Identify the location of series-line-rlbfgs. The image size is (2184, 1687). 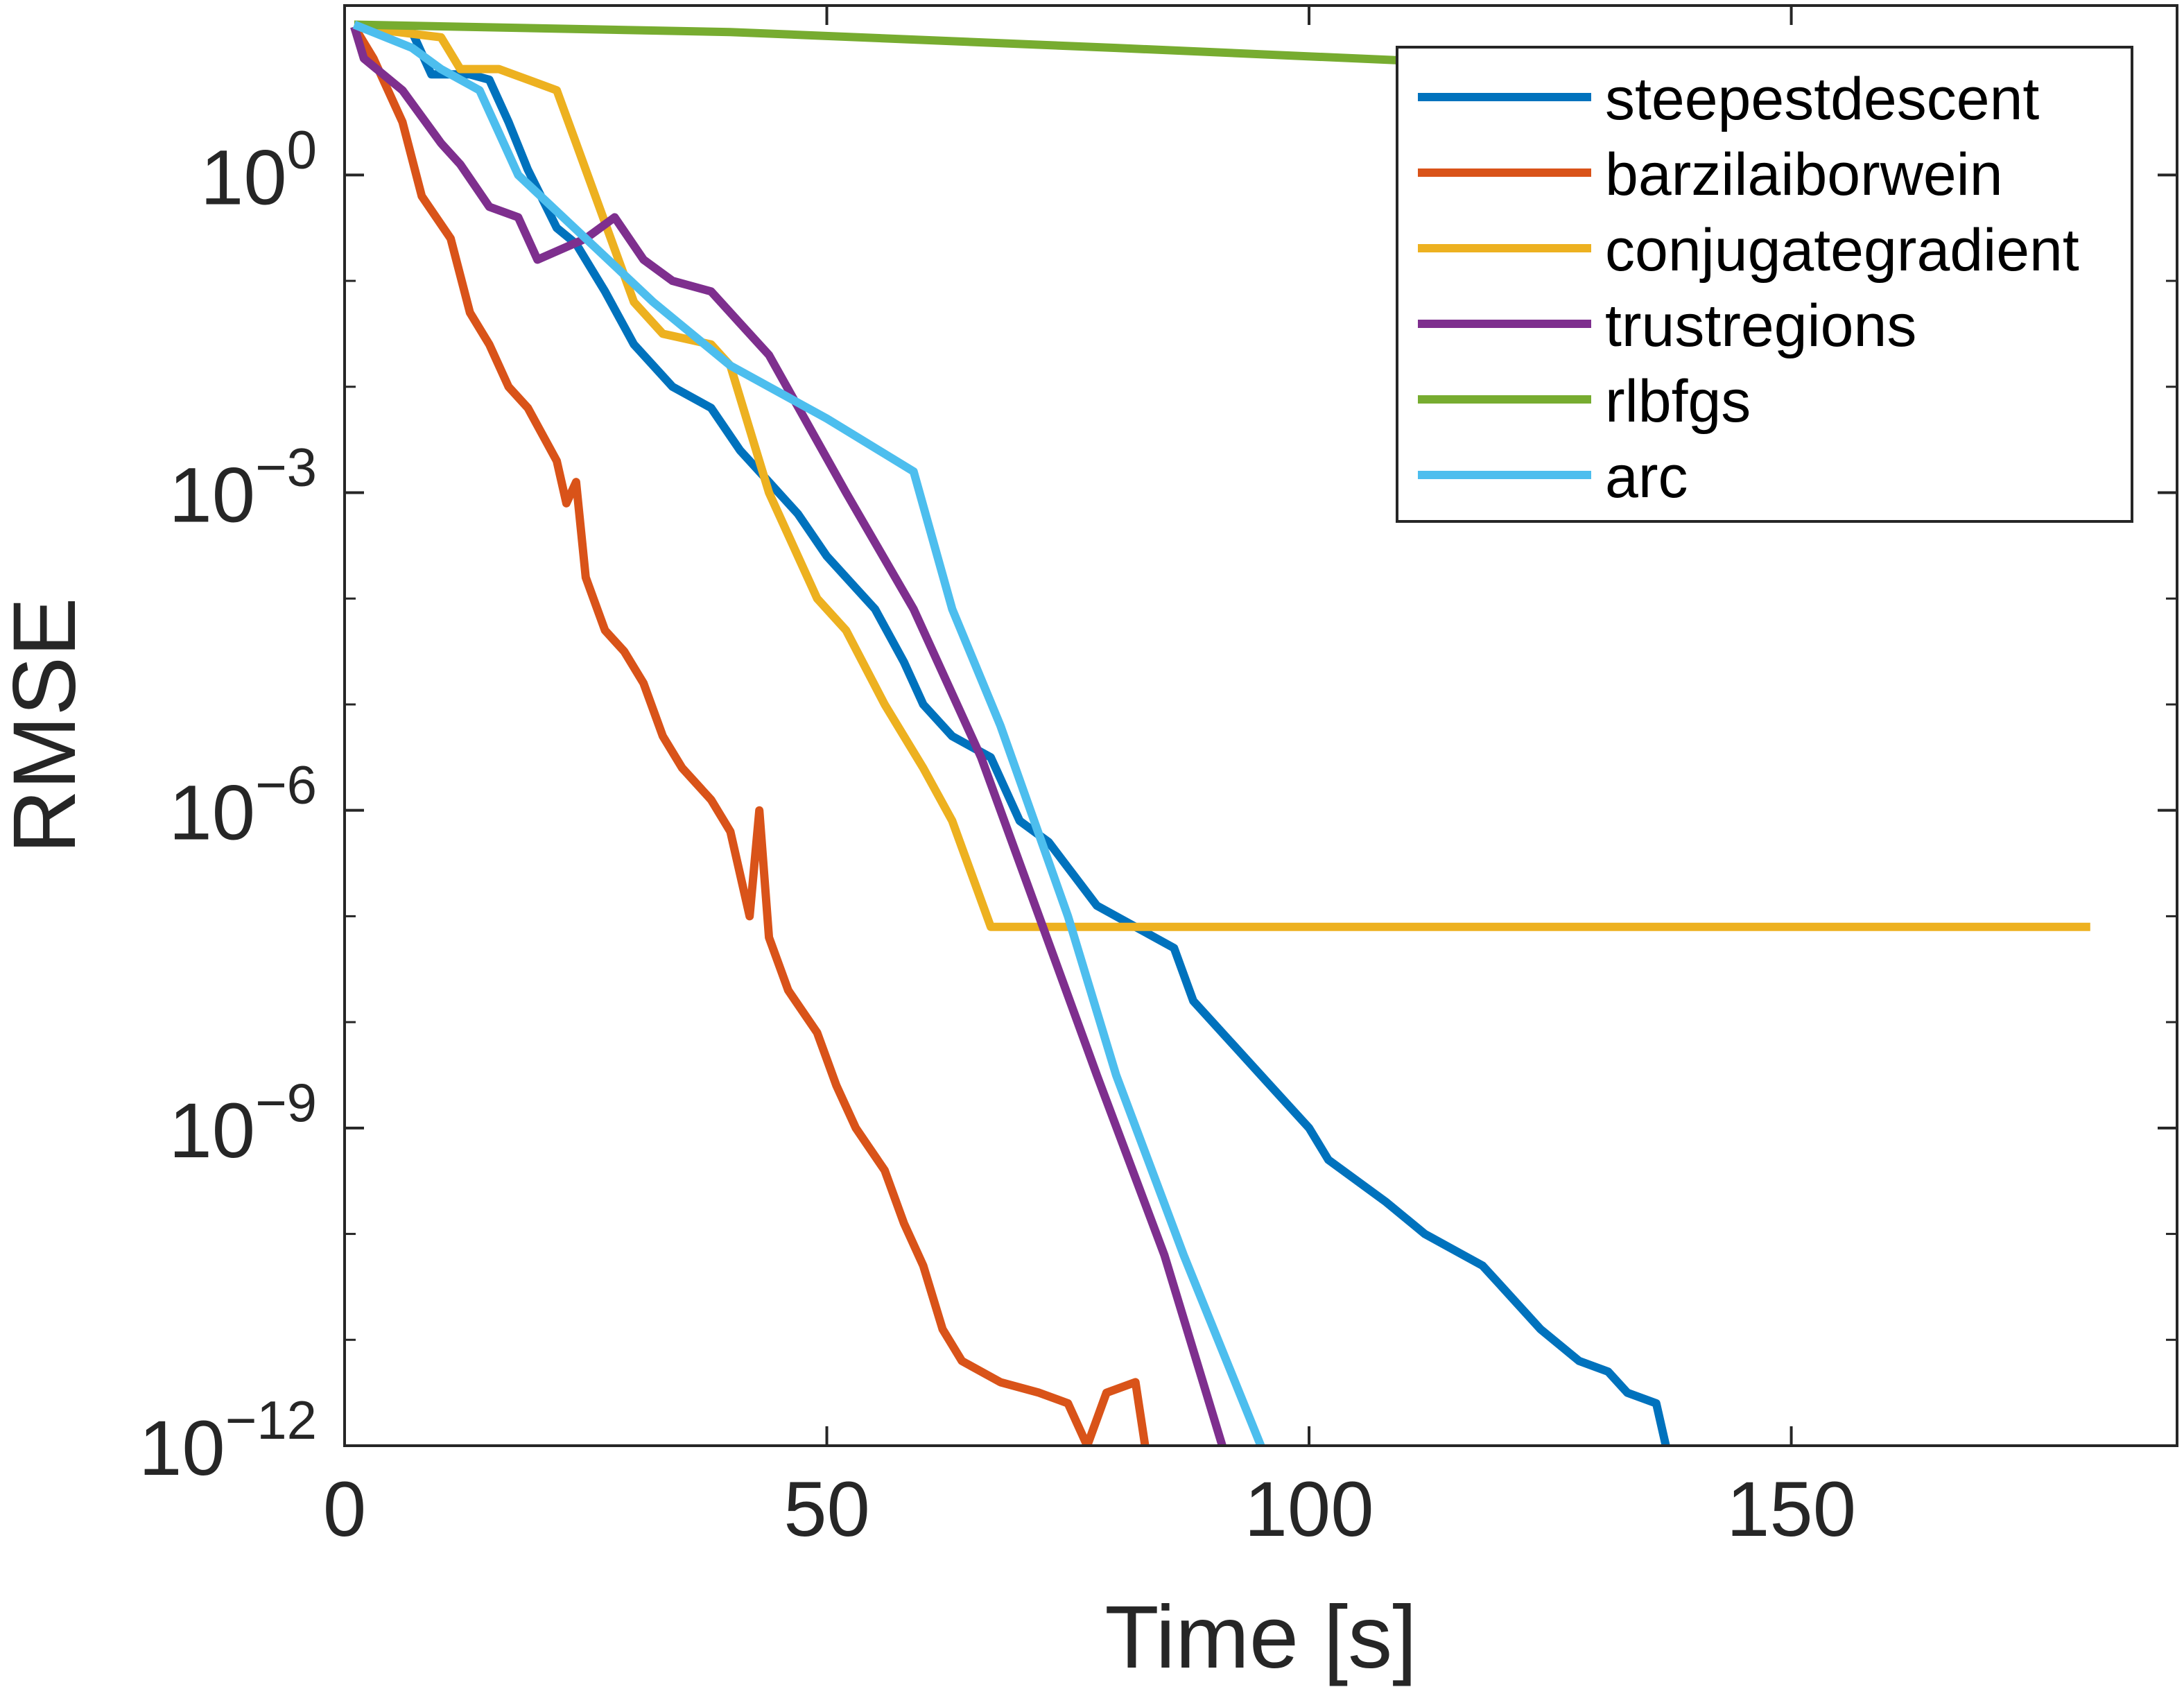
(880, 42).